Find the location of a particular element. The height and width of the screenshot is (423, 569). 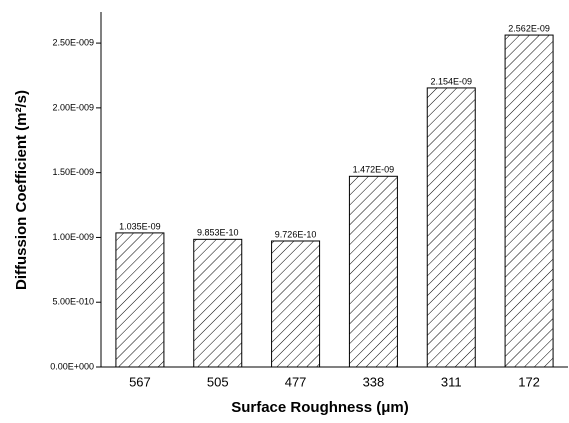

x-tick-label: 477 is located at coordinates (296, 381).